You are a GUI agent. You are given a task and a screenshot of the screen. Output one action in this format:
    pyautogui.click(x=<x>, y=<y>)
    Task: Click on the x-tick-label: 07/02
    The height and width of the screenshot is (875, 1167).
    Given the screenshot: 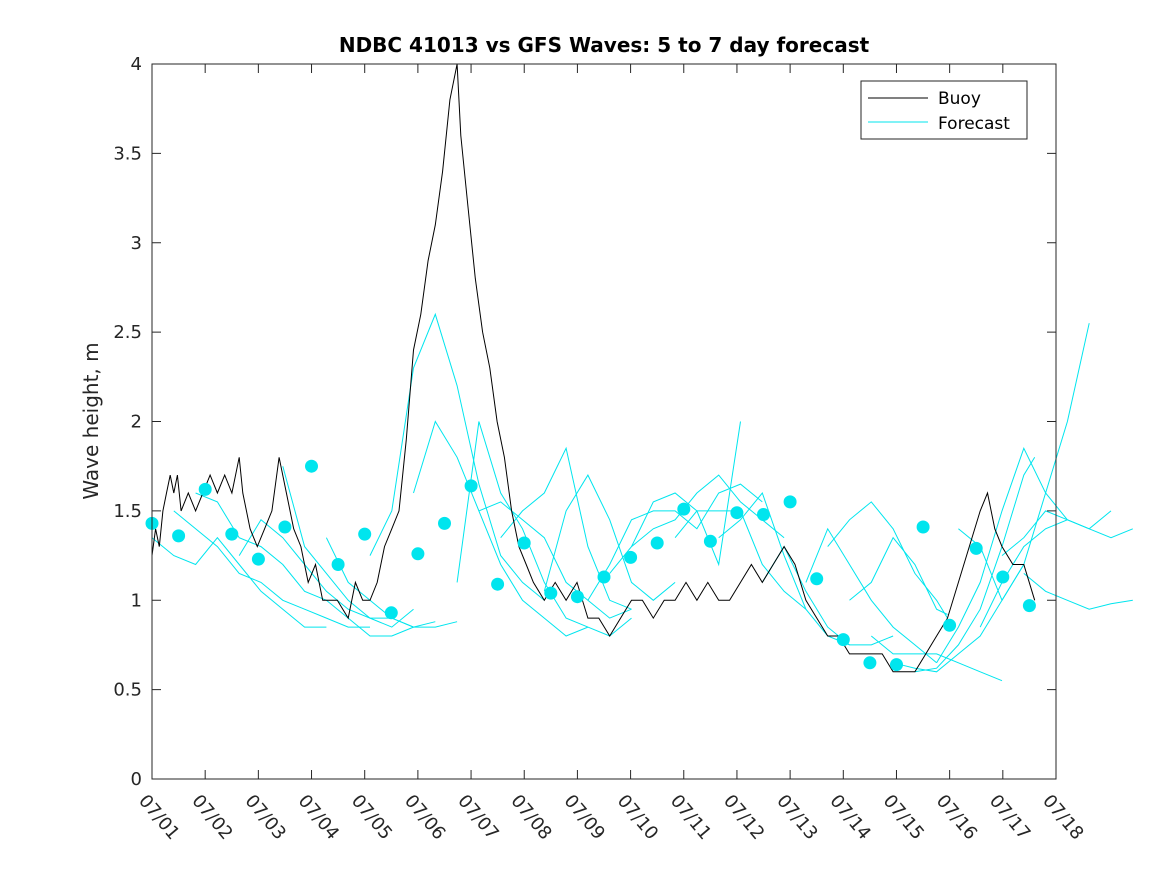 What is the action you would take?
    pyautogui.click(x=211, y=817)
    